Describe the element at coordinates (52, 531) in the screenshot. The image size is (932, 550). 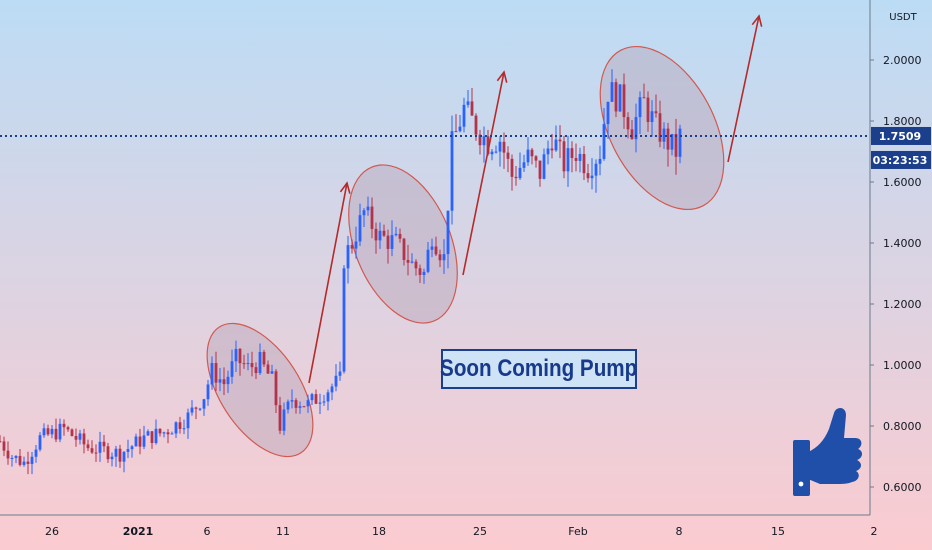
I see `x-tick-label: 26` at that location.